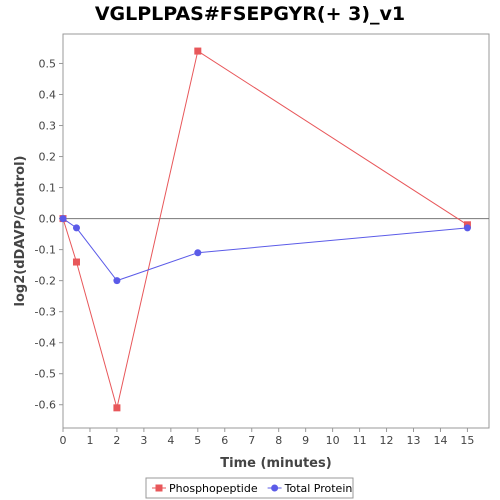  I want to click on x-tick-label: 8, so click(278, 440).